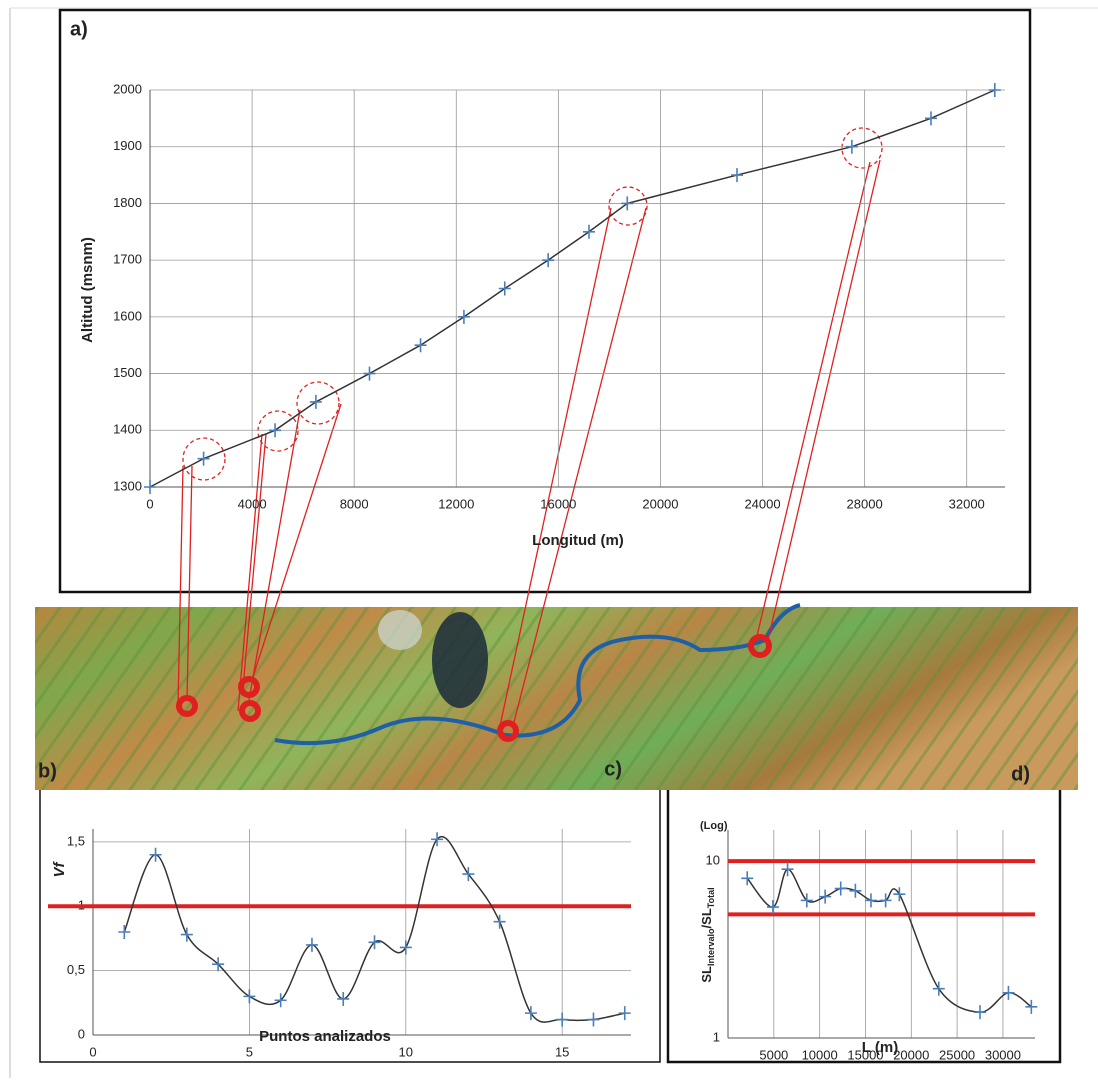  What do you see at coordinates (79, 29) in the screenshot?
I see `panel-label: a)` at bounding box center [79, 29].